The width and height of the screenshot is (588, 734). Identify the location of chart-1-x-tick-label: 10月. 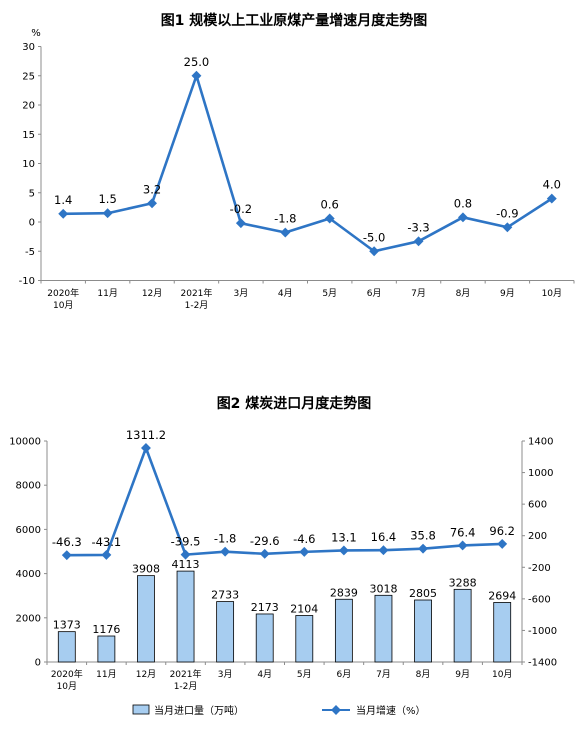
(552, 293).